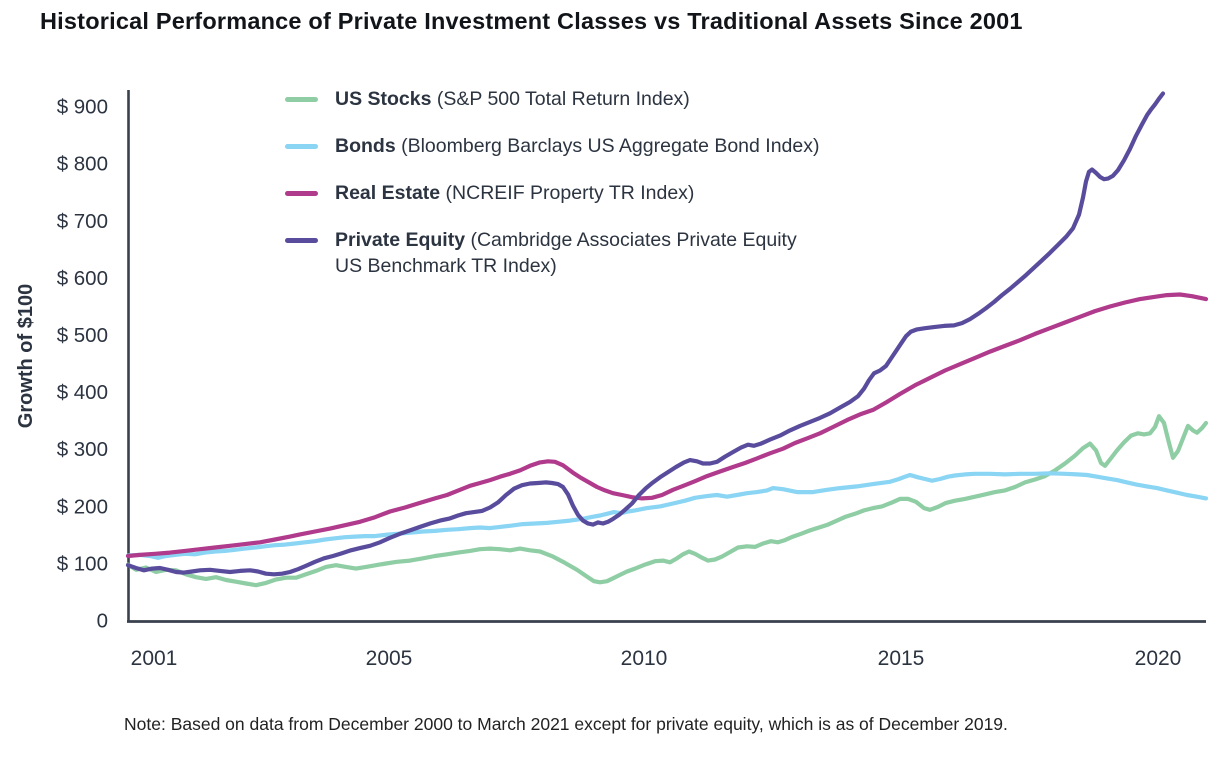 This screenshot has width=1213, height=762. I want to click on x-tick-label: 2005, so click(389, 658).